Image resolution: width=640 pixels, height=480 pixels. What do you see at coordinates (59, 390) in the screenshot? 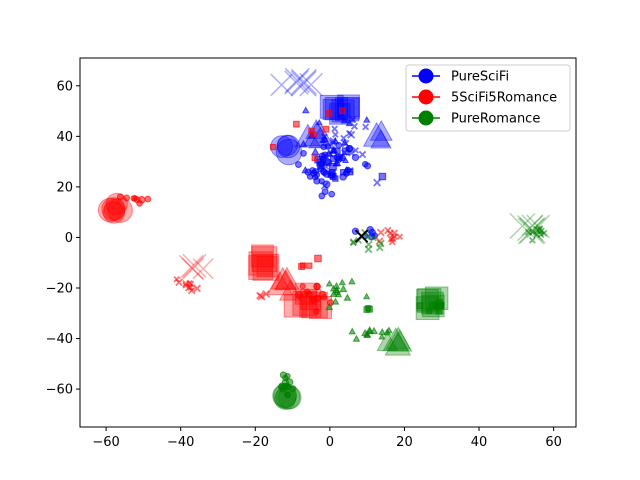
I see `y-tick-label: −60` at bounding box center [59, 390].